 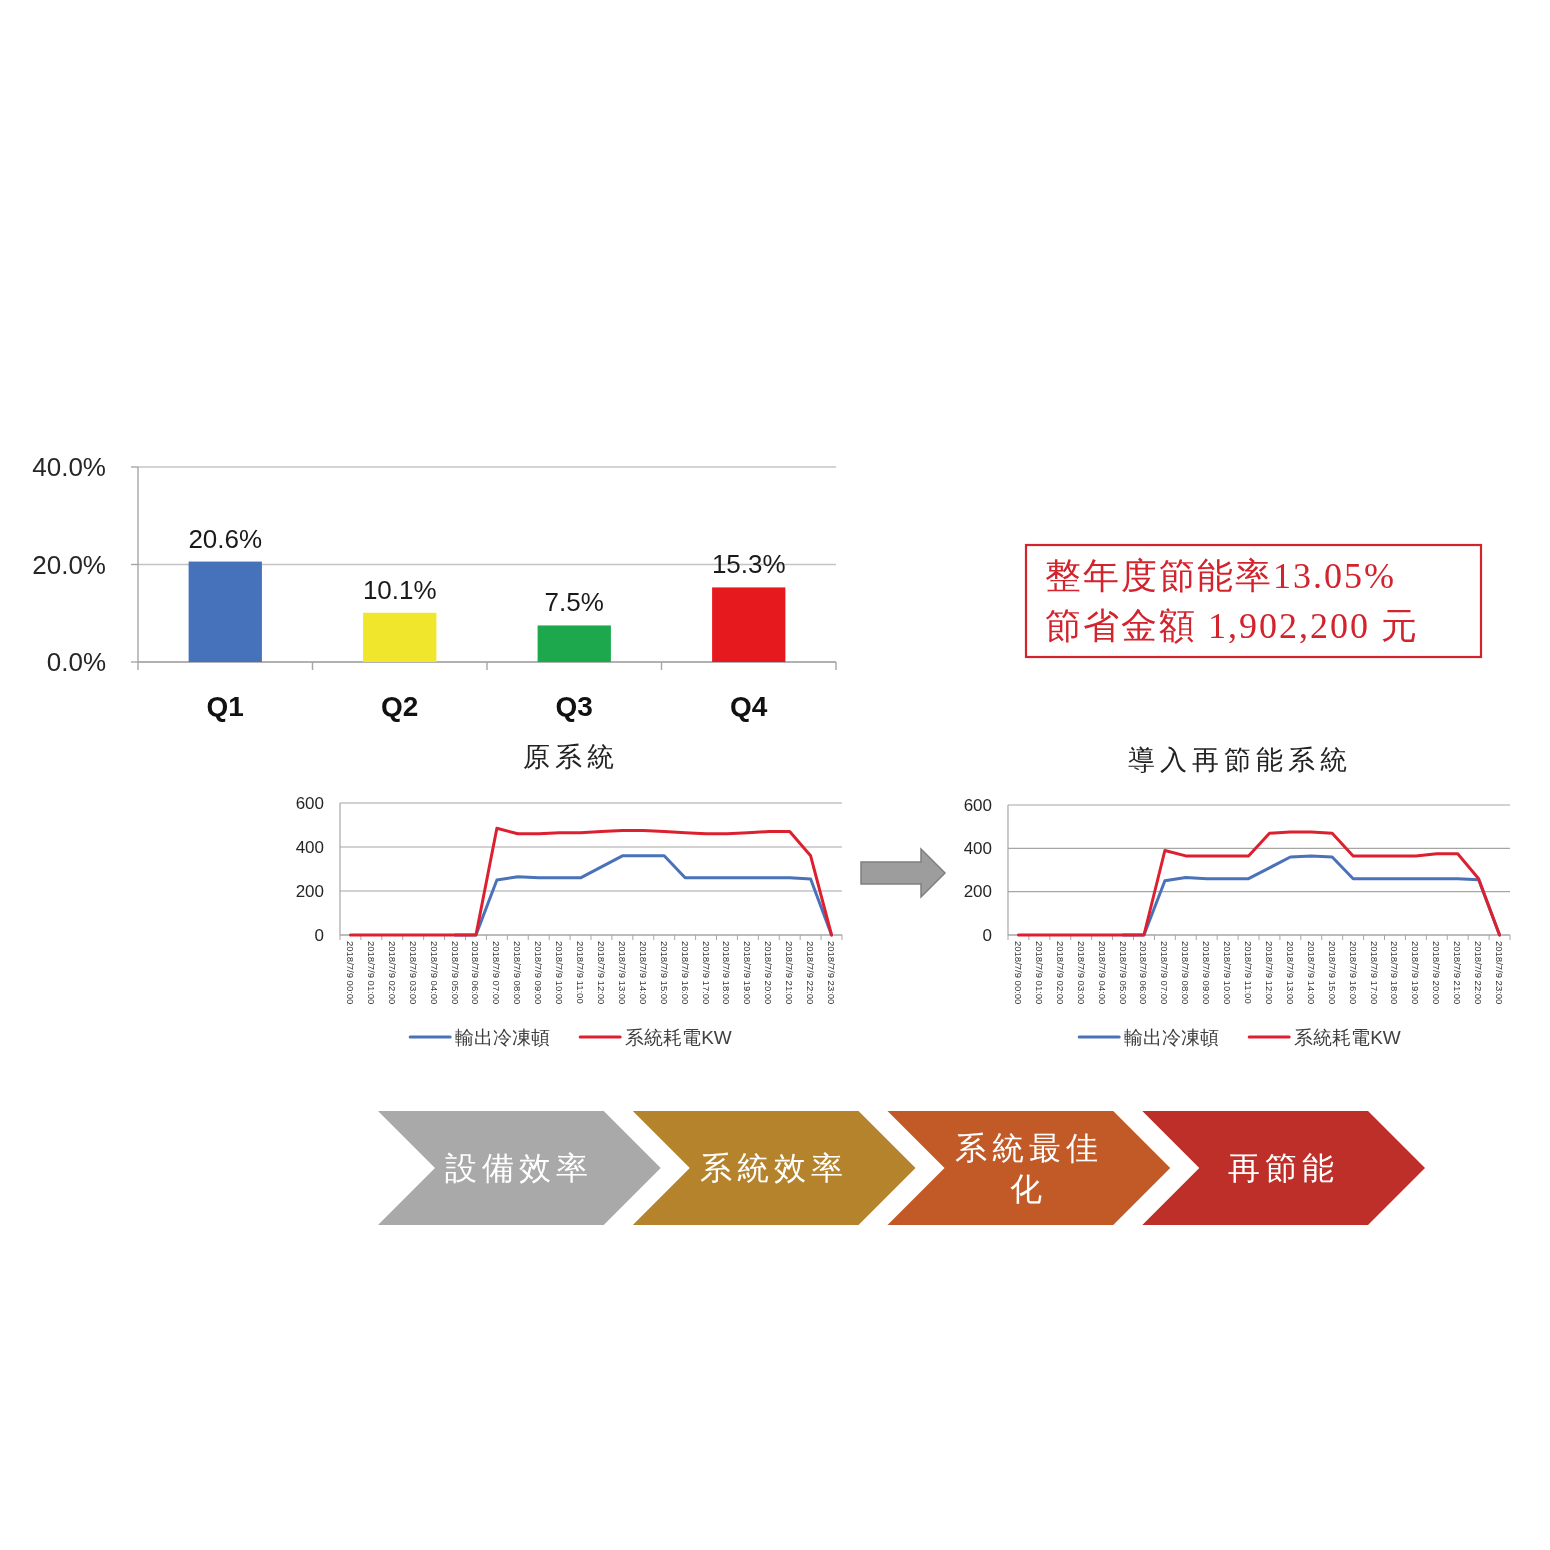 I want to click on data-label: 10.1%, so click(x=399, y=589).